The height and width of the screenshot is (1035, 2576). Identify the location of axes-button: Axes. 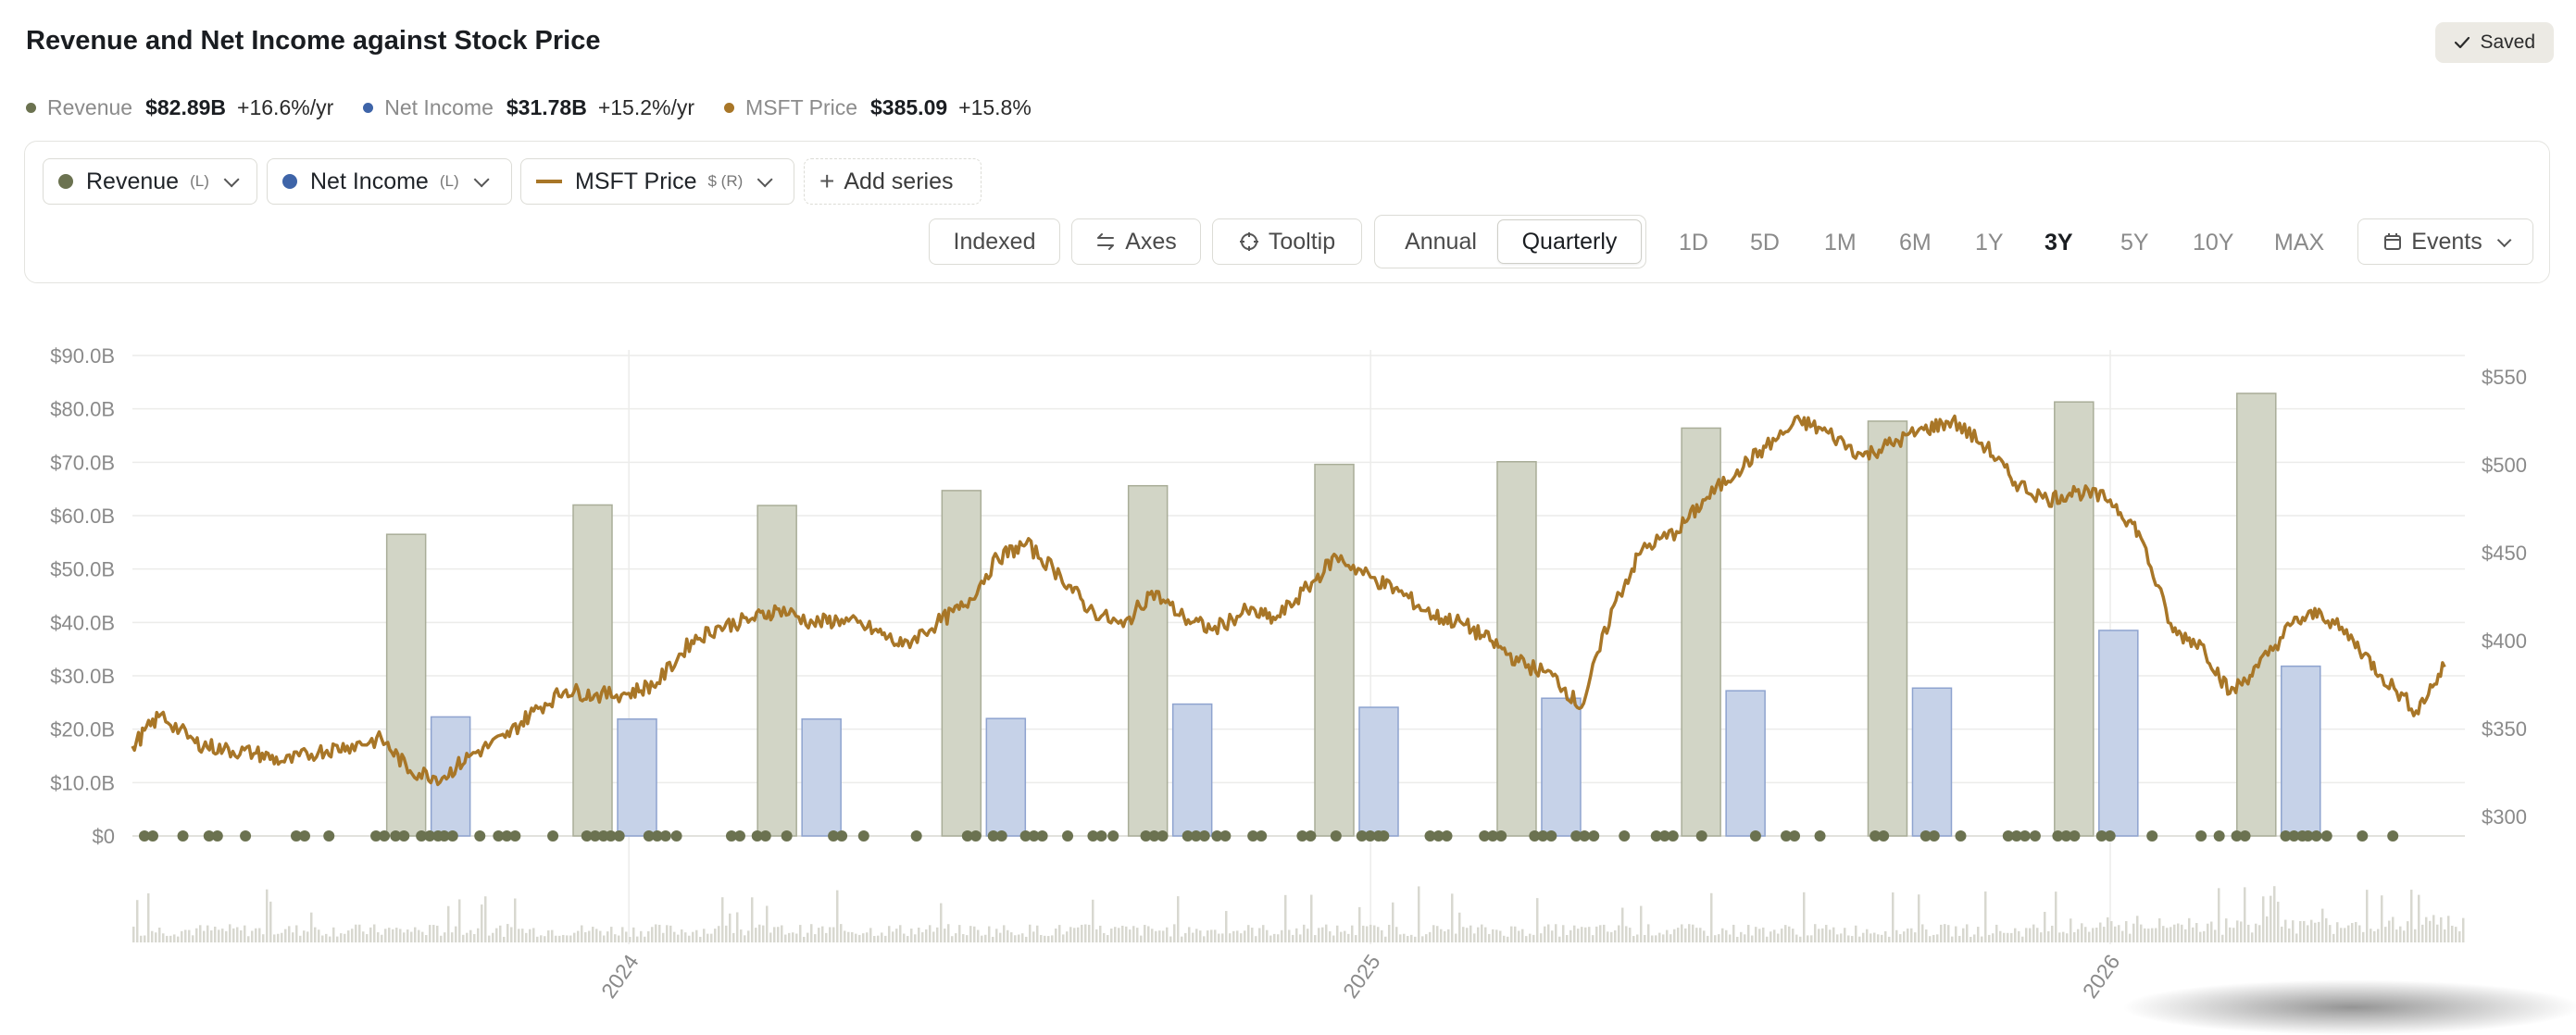
(1136, 241).